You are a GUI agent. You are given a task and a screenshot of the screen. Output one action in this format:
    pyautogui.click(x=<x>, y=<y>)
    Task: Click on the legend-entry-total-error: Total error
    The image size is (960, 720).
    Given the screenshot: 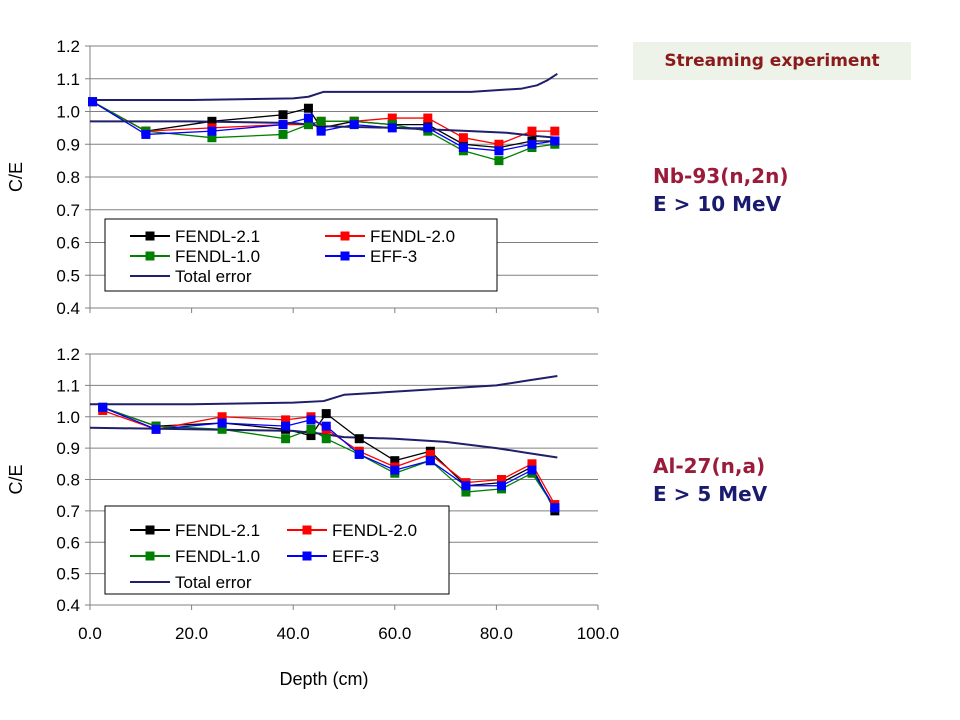 What is the action you would take?
    pyautogui.click(x=191, y=276)
    